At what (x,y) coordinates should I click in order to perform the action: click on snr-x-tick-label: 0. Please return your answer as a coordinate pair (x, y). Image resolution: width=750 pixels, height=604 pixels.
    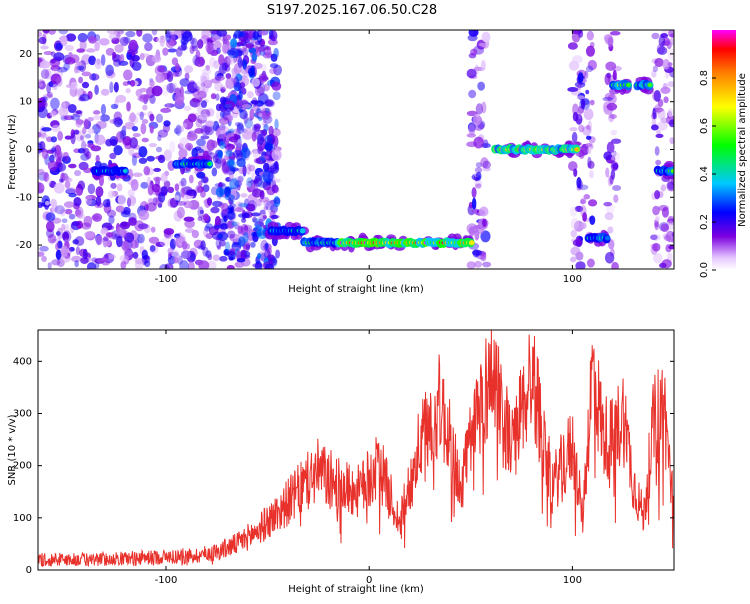
    Looking at the image, I should click on (369, 580).